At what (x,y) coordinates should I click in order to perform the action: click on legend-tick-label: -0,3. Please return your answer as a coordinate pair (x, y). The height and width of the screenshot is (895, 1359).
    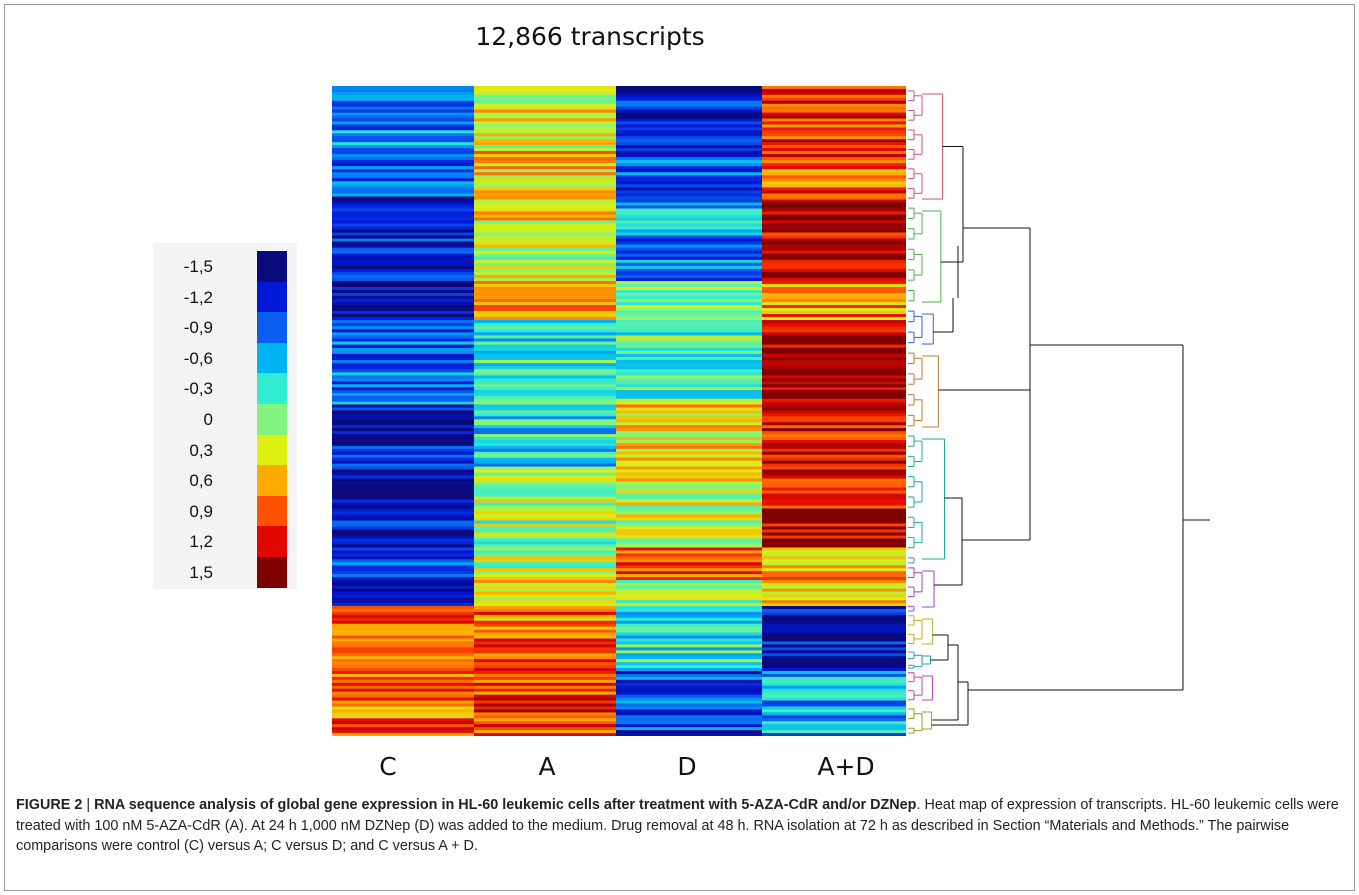
    Looking at the image, I should click on (198, 389).